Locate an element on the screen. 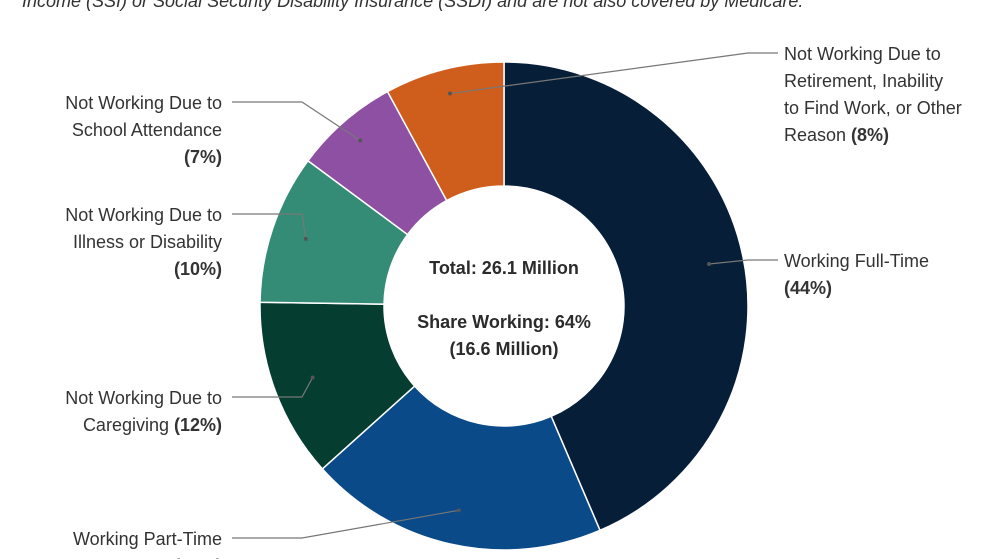 The height and width of the screenshot is (559, 1000). slice-label-0: Working Full-Time (44%) is located at coordinates (856, 274).